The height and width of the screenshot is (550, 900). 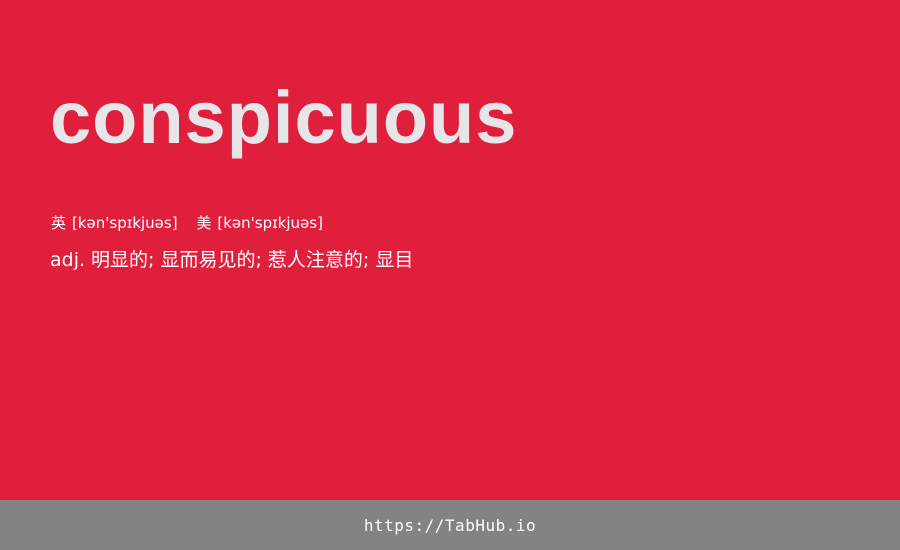 I want to click on phonetic-us-lang: 美, so click(x=204, y=223).